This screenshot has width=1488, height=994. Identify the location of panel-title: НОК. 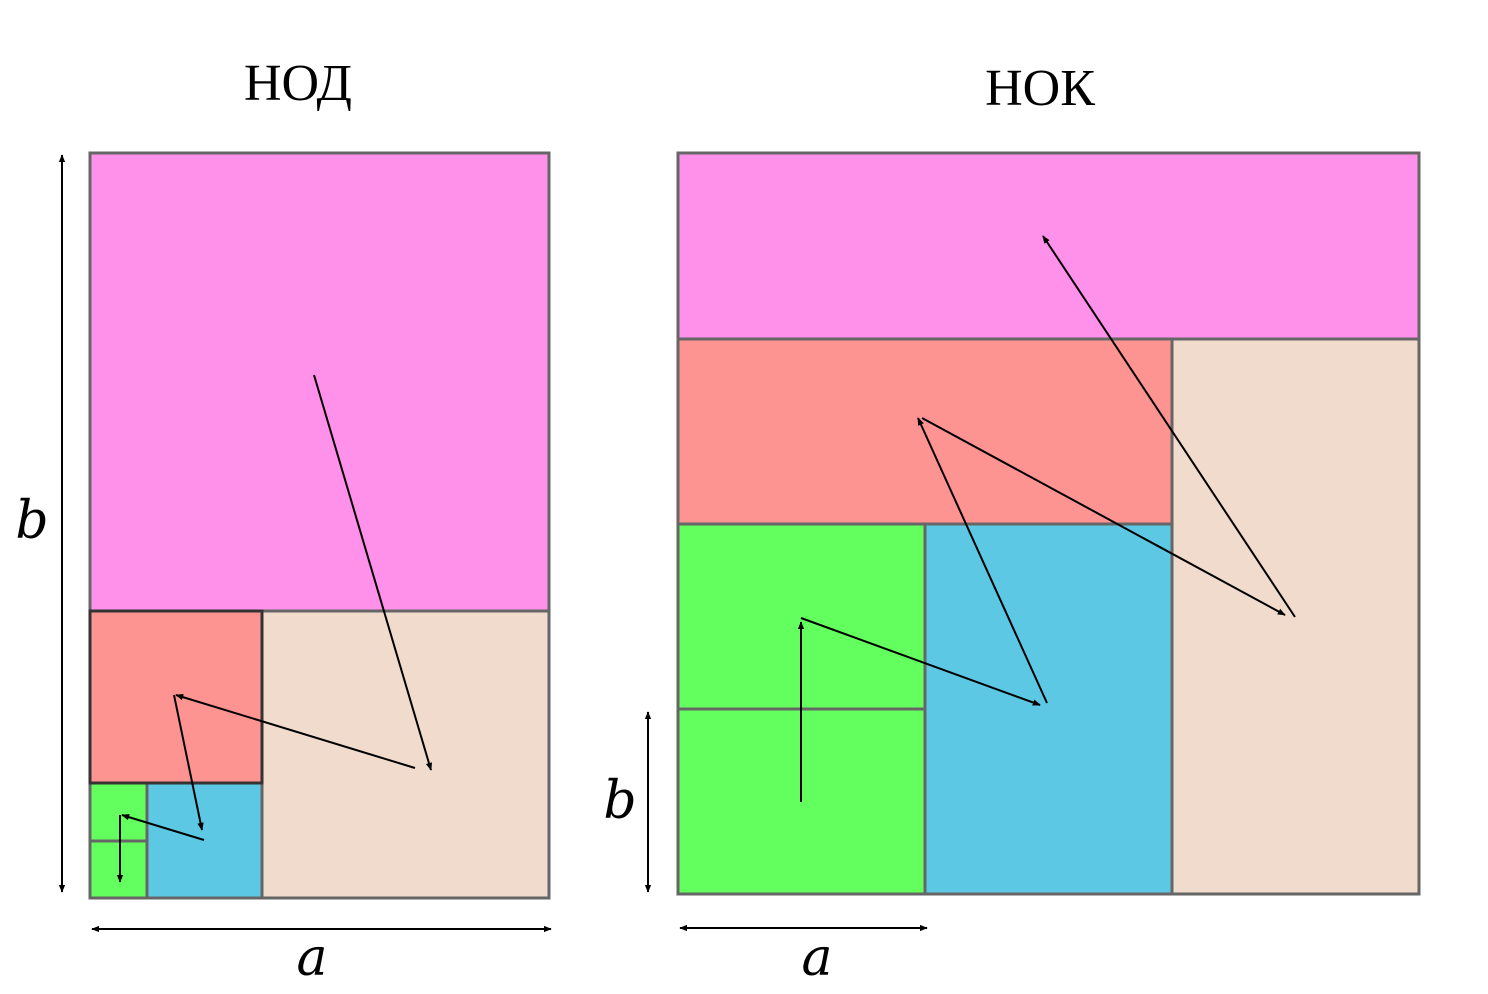
(1040, 88).